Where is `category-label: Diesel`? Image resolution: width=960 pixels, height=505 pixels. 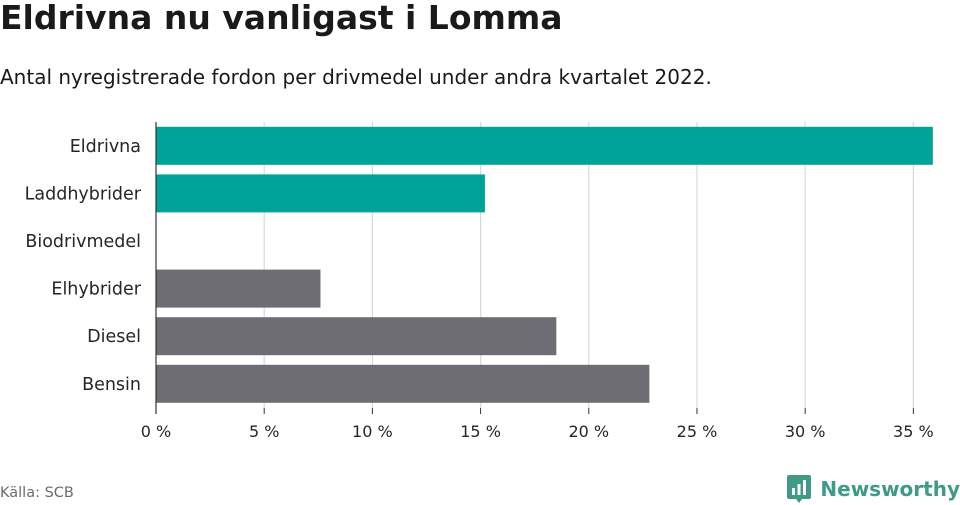
category-label: Diesel is located at coordinates (114, 337).